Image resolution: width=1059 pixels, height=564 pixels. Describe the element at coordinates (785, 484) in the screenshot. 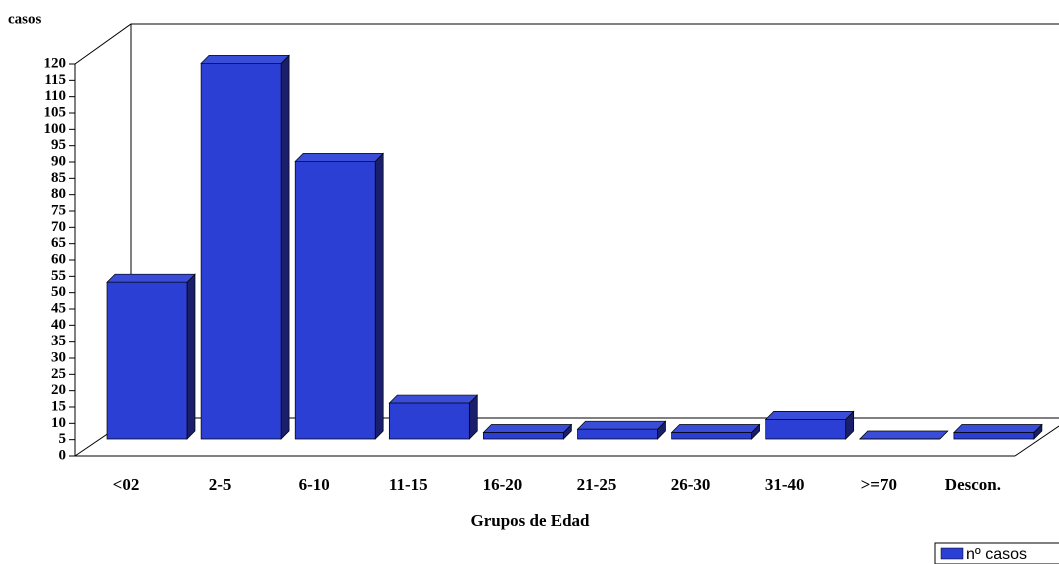

I see `x-tick-label: 31-40` at that location.